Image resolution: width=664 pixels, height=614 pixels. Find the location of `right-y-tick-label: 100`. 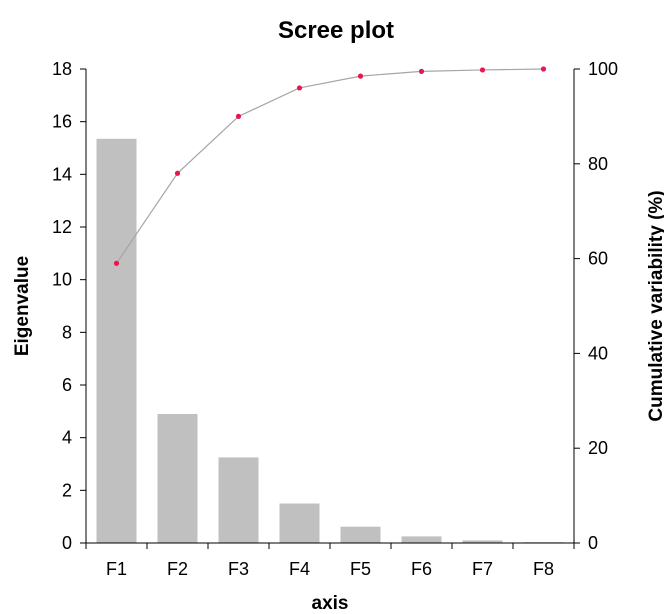

right-y-tick-label: 100 is located at coordinates (603, 69).